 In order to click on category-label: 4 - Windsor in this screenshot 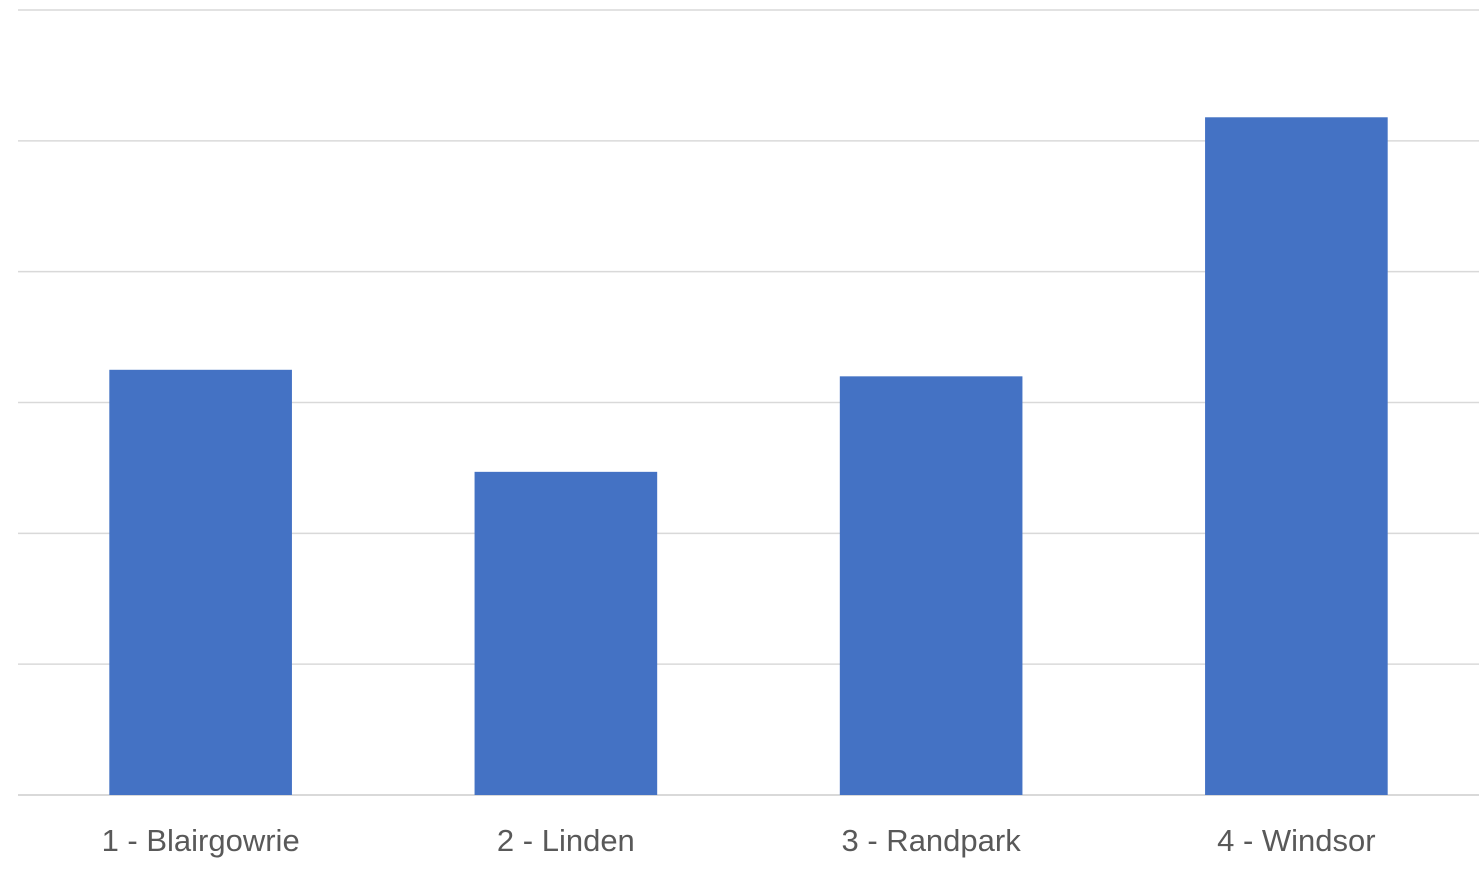, I will do `click(1296, 840)`.